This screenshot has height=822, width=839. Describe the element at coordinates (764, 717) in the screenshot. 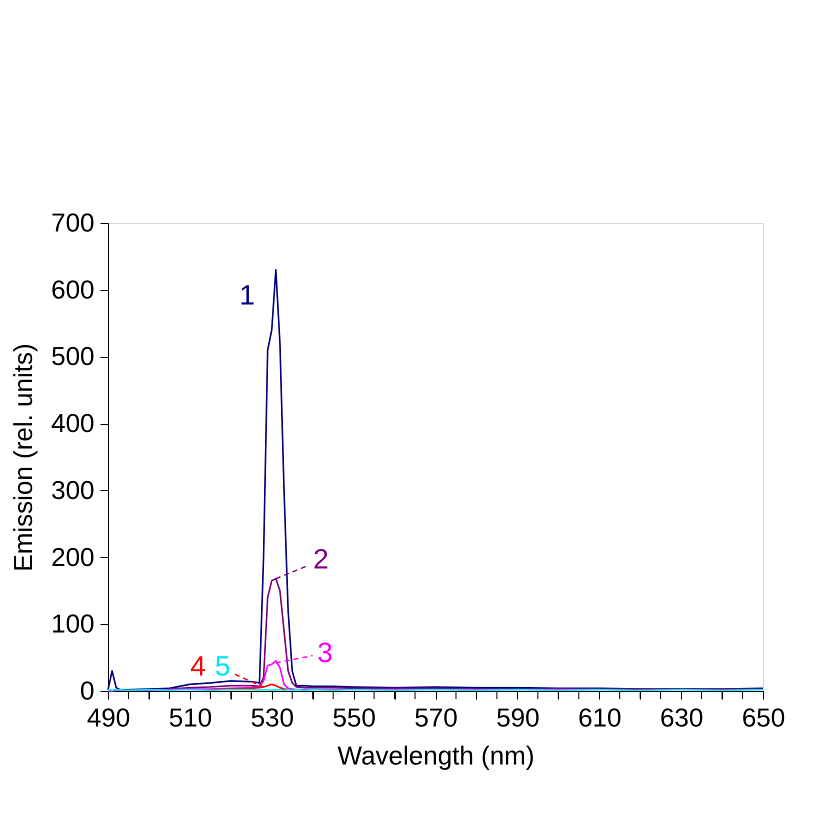

I see `x-tick-label: 650` at that location.